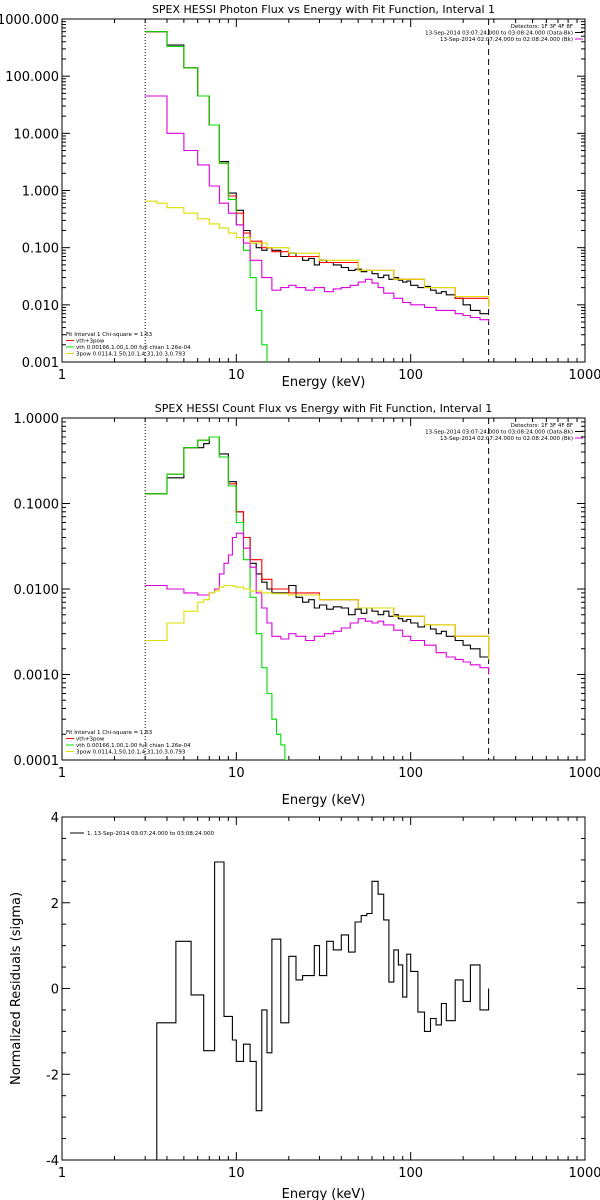  What do you see at coordinates (37, 505) in the screenshot?
I see `y-tick-label: 0.1000` at bounding box center [37, 505].